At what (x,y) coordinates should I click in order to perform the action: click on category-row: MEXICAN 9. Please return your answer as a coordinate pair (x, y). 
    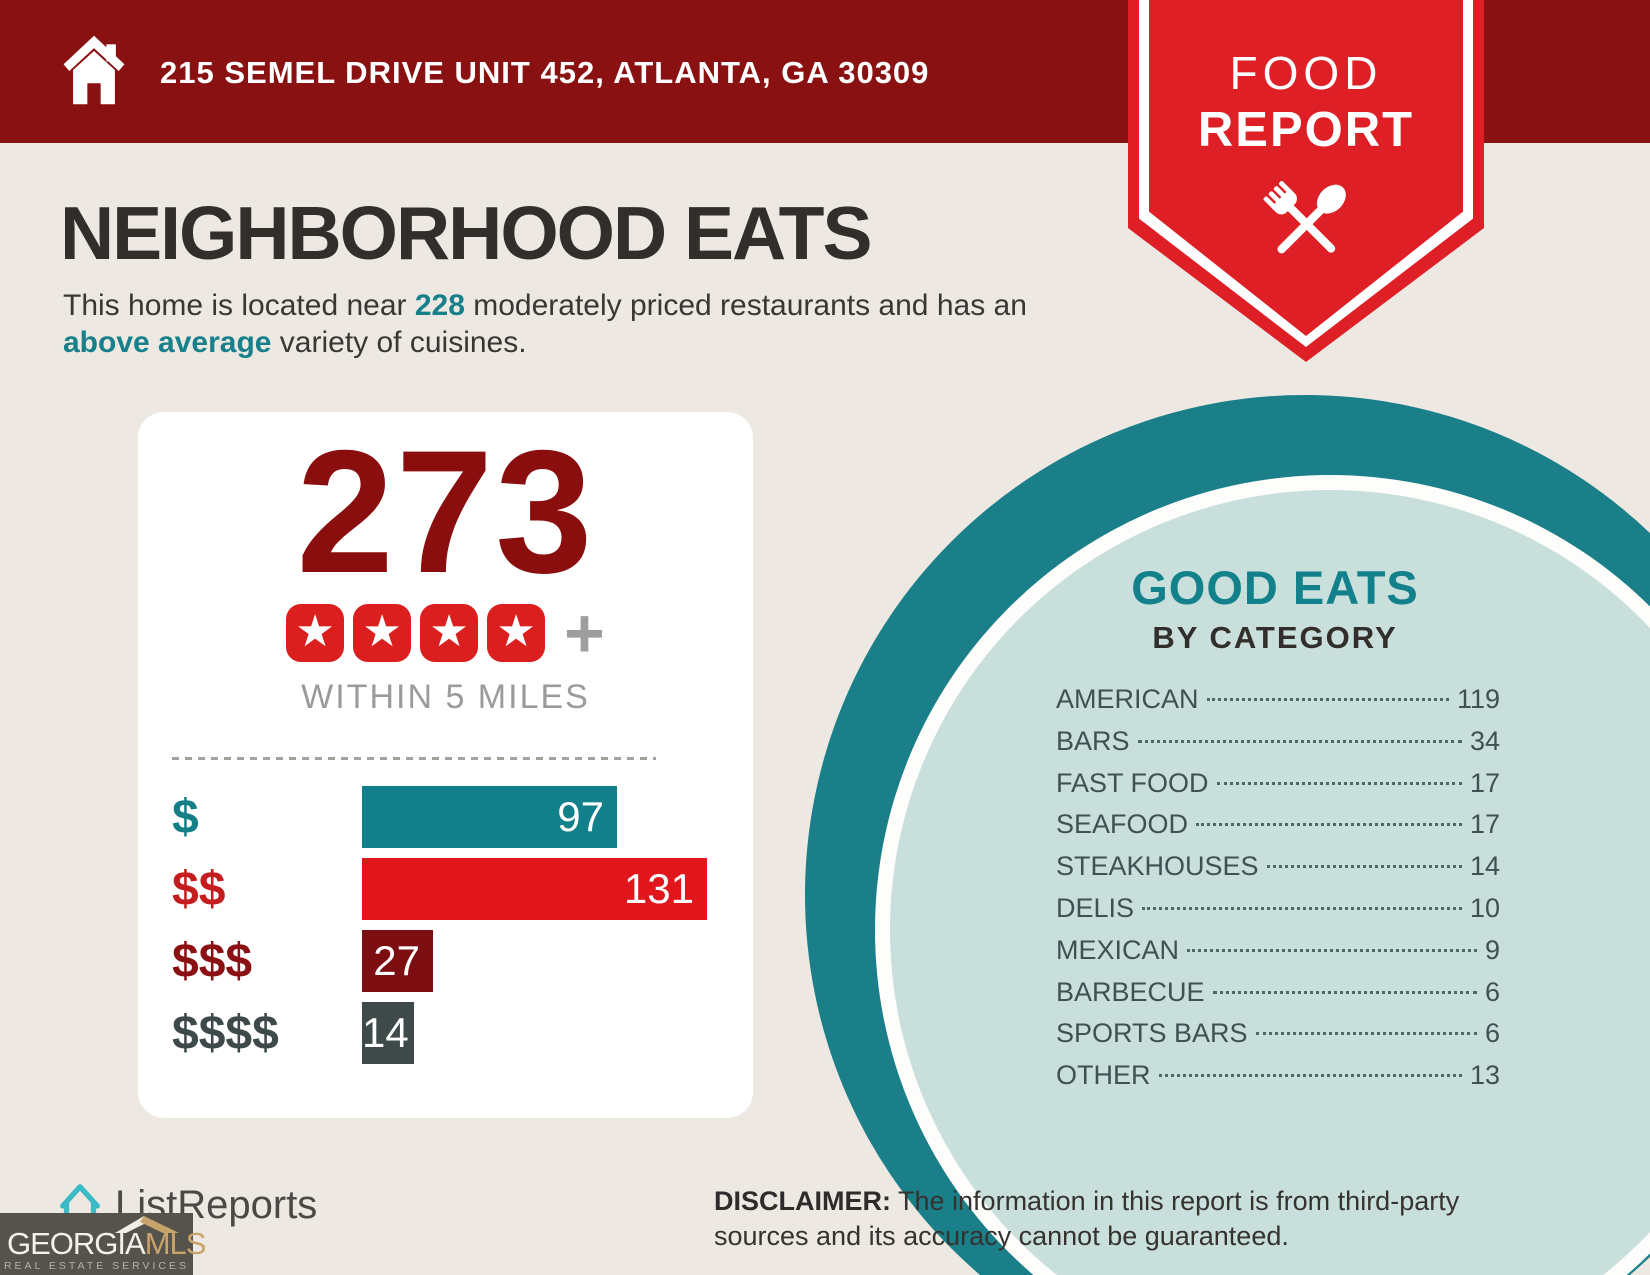
    Looking at the image, I should click on (1278, 956).